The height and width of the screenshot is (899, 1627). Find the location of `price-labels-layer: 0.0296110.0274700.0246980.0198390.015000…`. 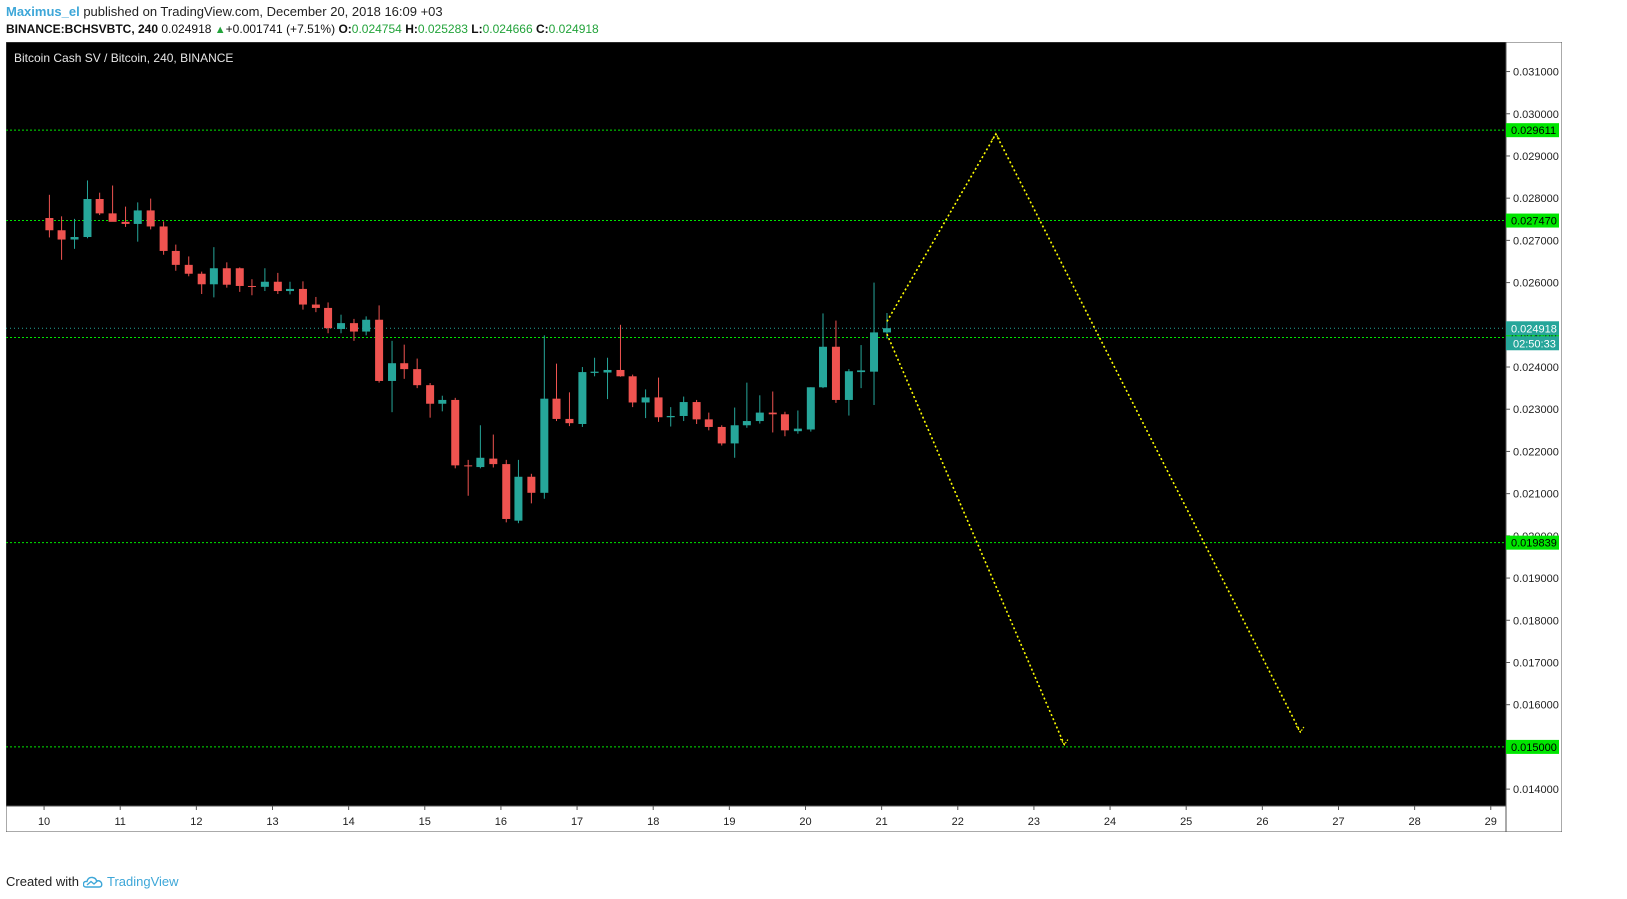

price-labels-layer: 0.0296110.0274700.0246980.0198390.015000… is located at coordinates (1532, 438).